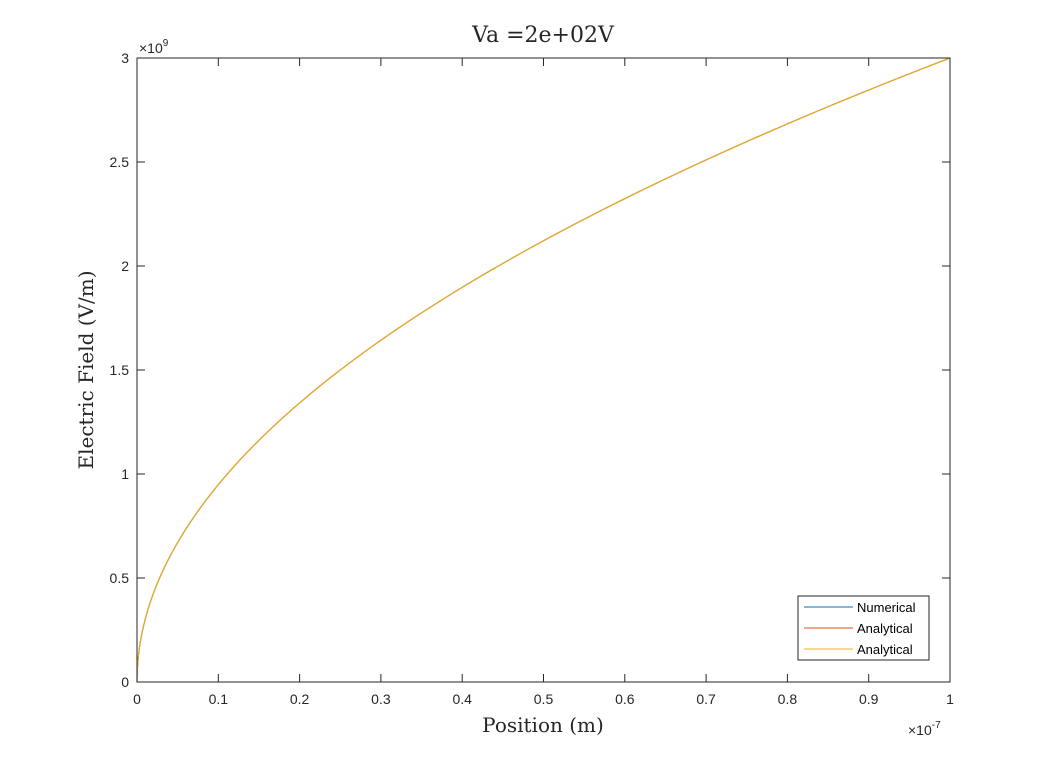  I want to click on x-exponent-label: ×10⁻⁷, so click(924, 729).